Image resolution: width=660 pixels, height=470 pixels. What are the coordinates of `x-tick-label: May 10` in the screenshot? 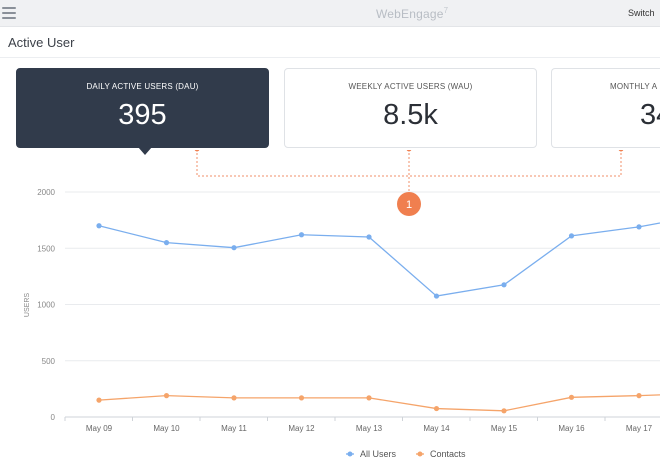 It's located at (166, 428).